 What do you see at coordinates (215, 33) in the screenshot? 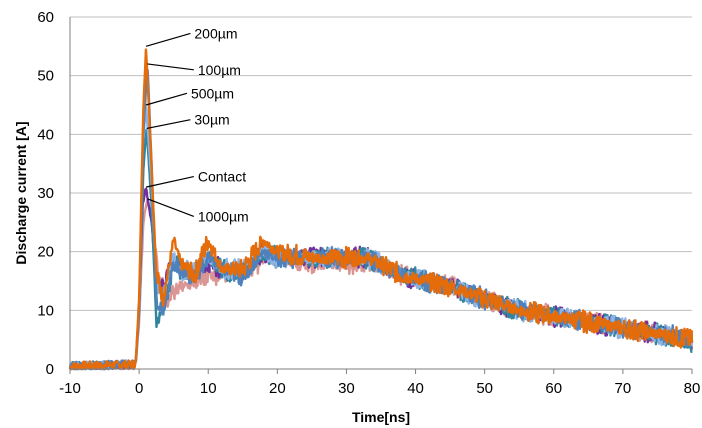
I see `annotation-label: 200µm` at bounding box center [215, 33].